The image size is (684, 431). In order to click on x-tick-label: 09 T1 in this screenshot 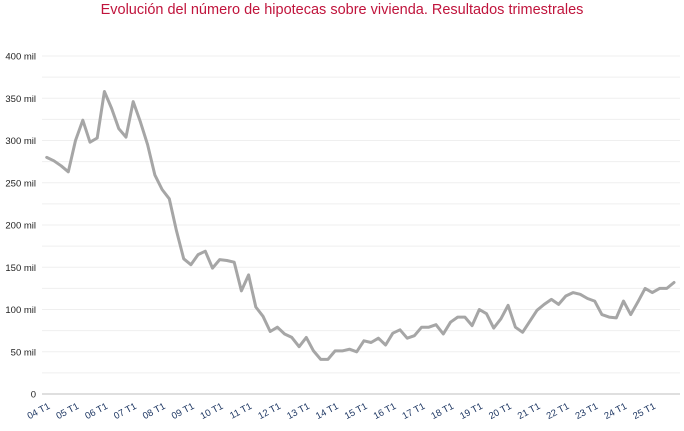, I will do `click(183, 411)`.